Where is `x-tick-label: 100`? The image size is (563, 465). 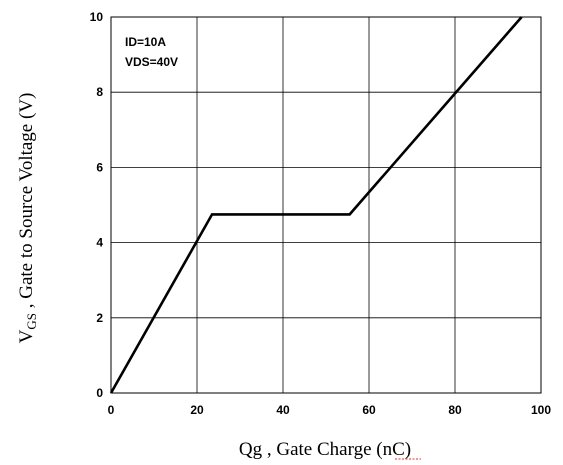 x-tick-label: 100 is located at coordinates (541, 410).